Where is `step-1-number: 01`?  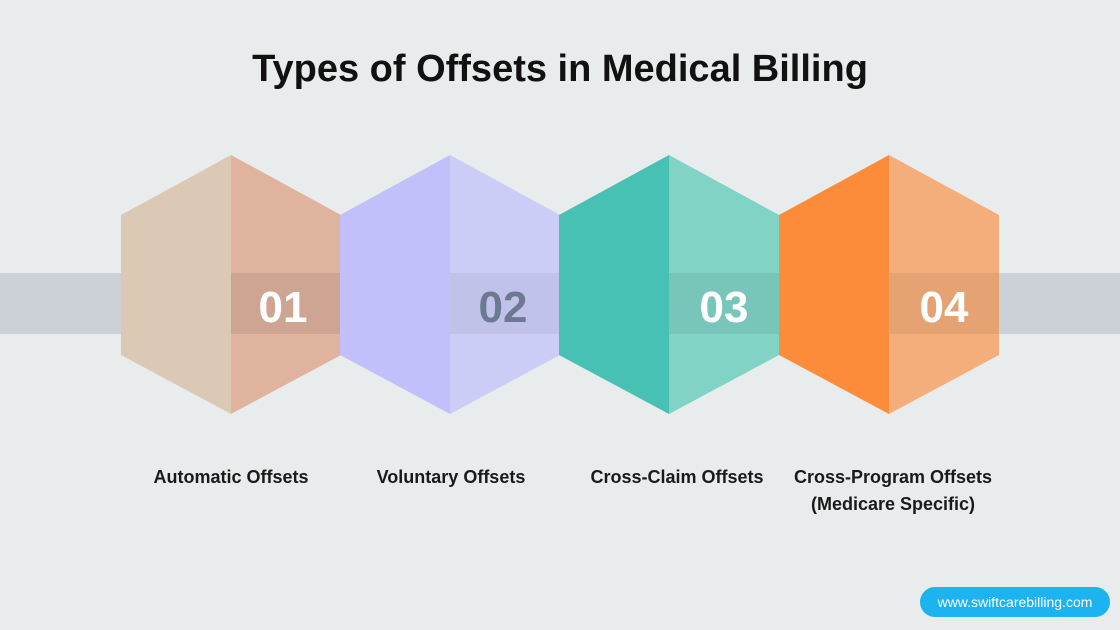 step-1-number: 01 is located at coordinates (283, 307).